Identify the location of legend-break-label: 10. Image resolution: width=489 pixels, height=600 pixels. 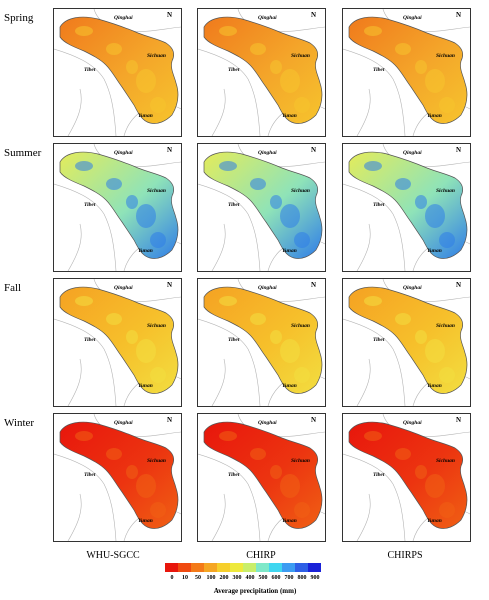
(185, 578).